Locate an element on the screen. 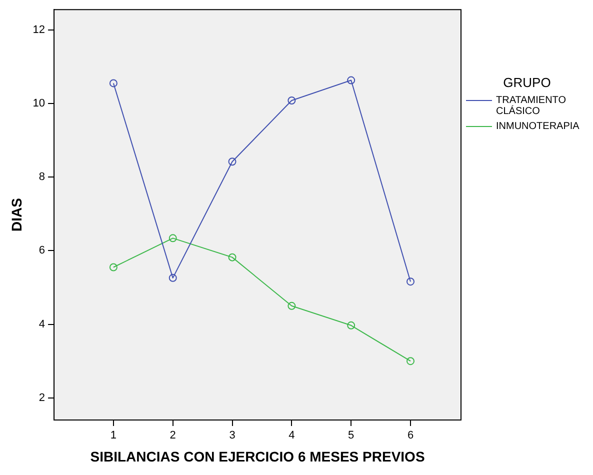  y-tick-label: 2 is located at coordinates (42, 398).